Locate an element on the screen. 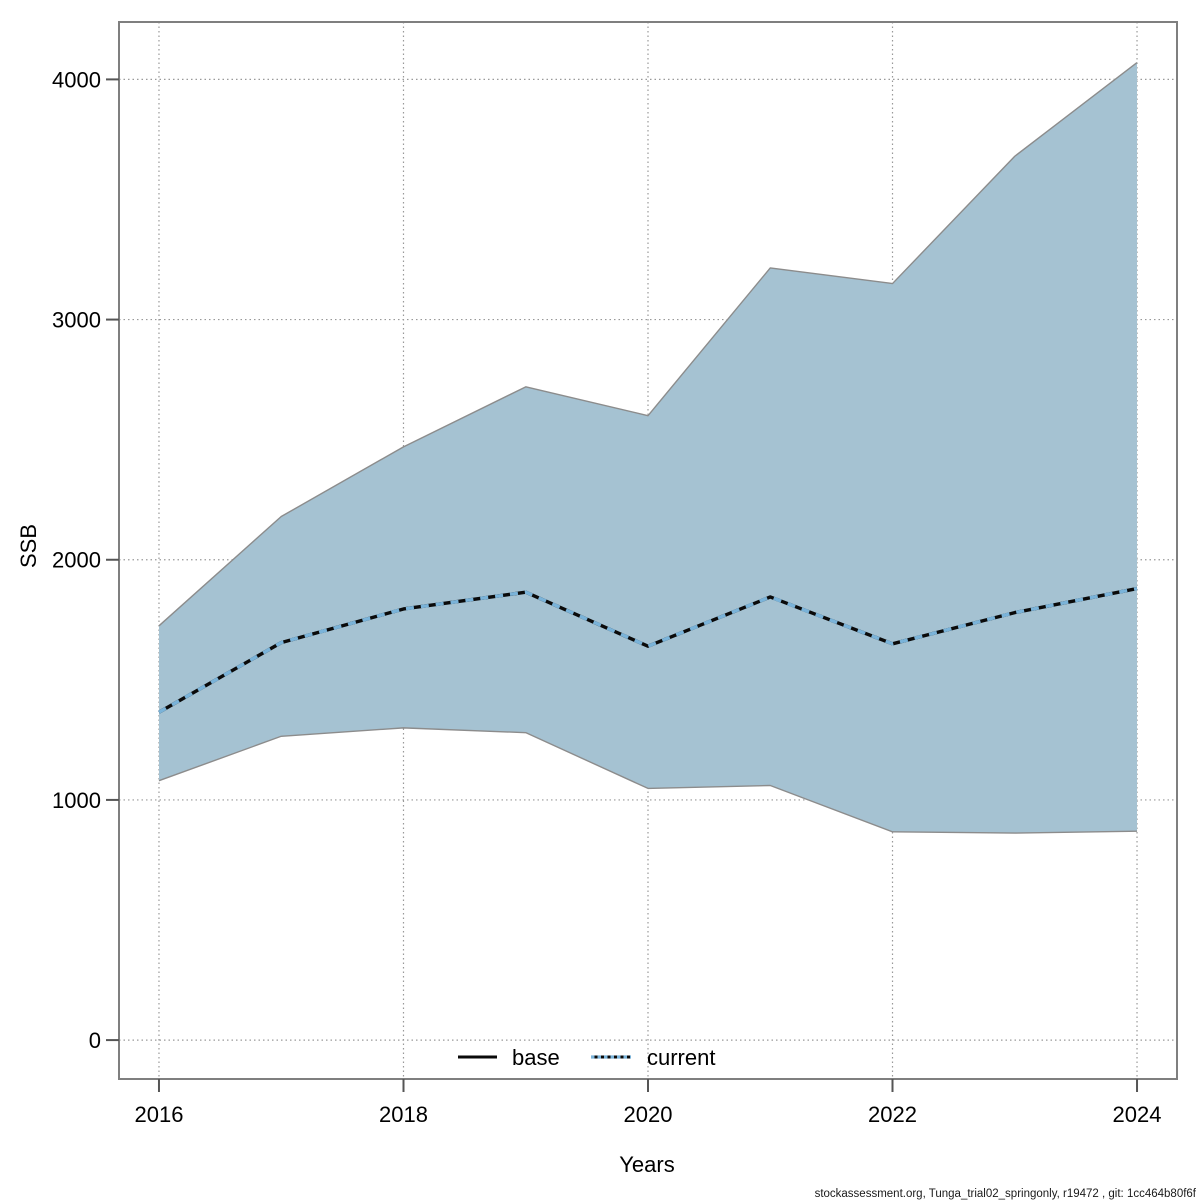 This screenshot has width=1200, height=1200. y-tick-label-2000: 2000 is located at coordinates (76, 560).